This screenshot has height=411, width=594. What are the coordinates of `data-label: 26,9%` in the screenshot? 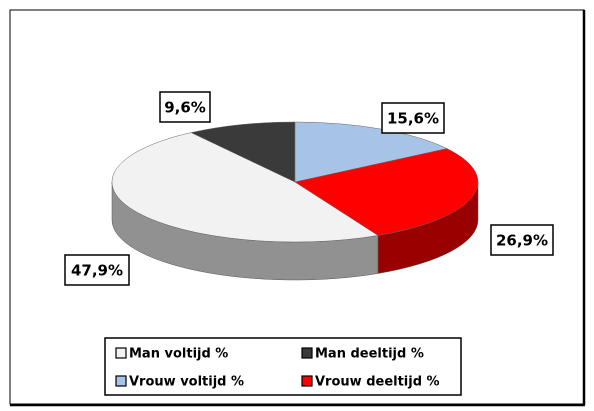 It's located at (522, 241).